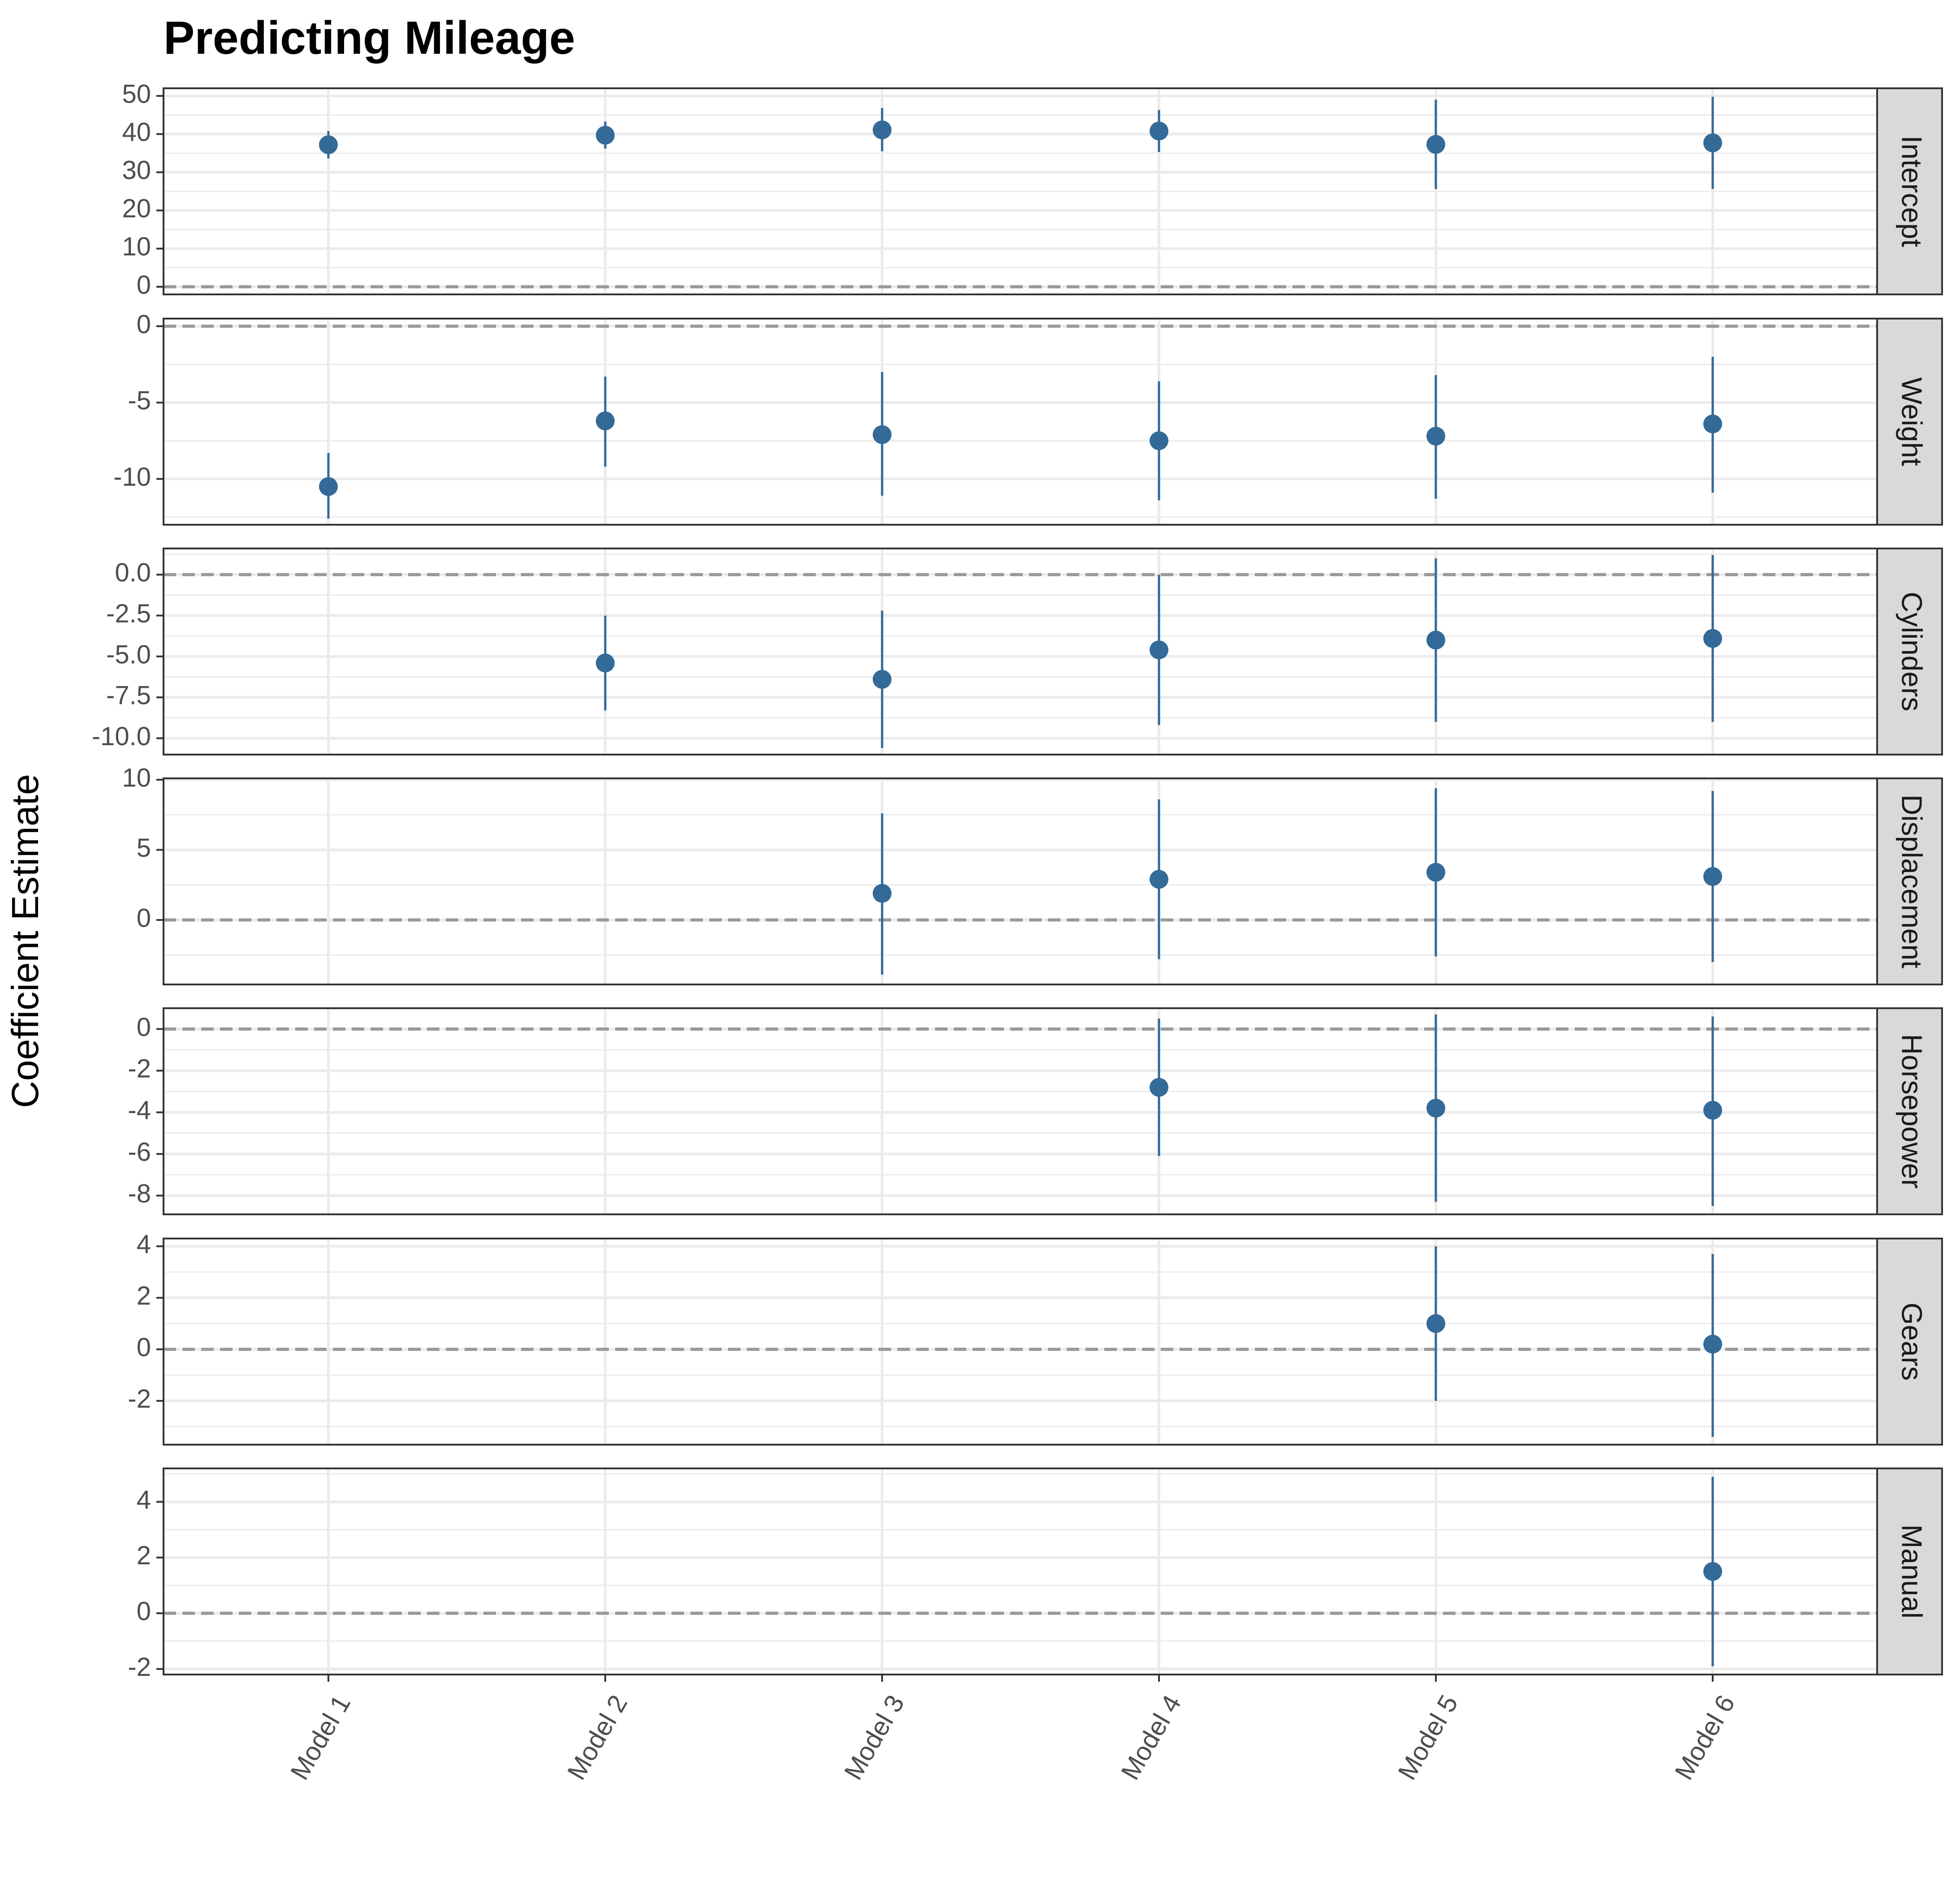 Image resolution: width=1960 pixels, height=1882 pixels. Describe the element at coordinates (370, 38) in the screenshot. I see `chart-title: Predicting Mileage` at that location.